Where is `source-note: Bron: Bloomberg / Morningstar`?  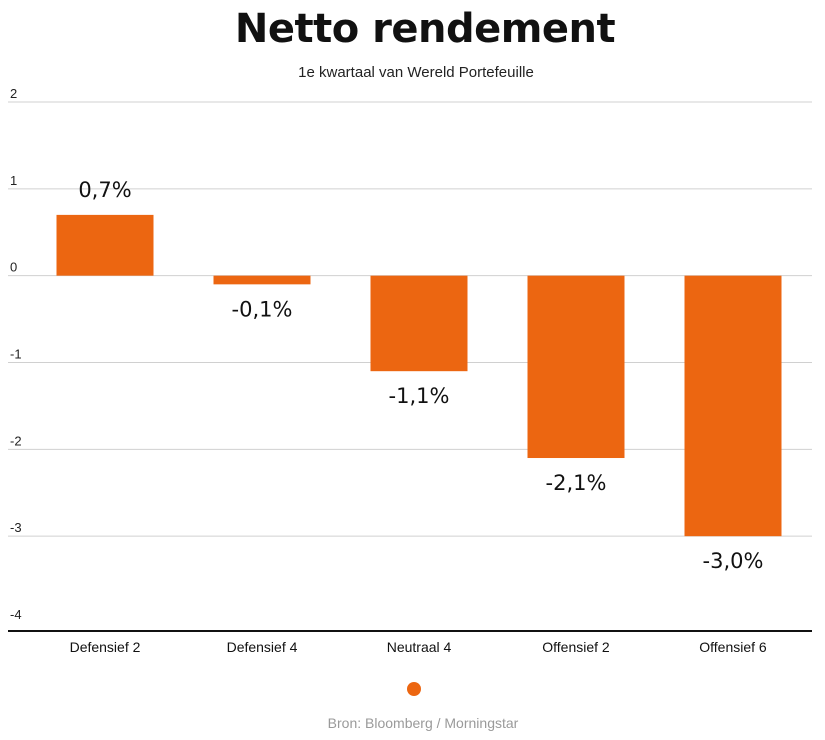
source-note: Bron: Bloomberg / Morningstar is located at coordinates (423, 723).